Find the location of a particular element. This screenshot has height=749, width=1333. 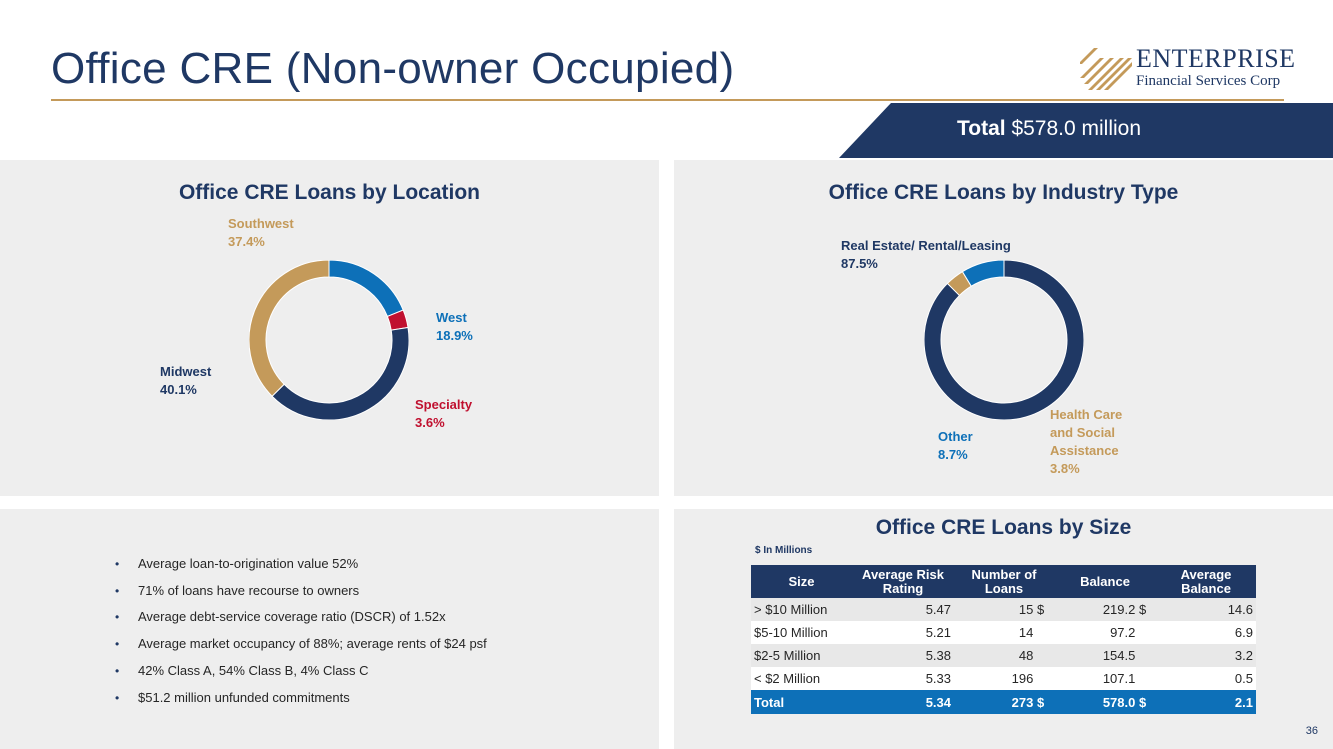

label-west-pct: 18.9% is located at coordinates (454, 335).